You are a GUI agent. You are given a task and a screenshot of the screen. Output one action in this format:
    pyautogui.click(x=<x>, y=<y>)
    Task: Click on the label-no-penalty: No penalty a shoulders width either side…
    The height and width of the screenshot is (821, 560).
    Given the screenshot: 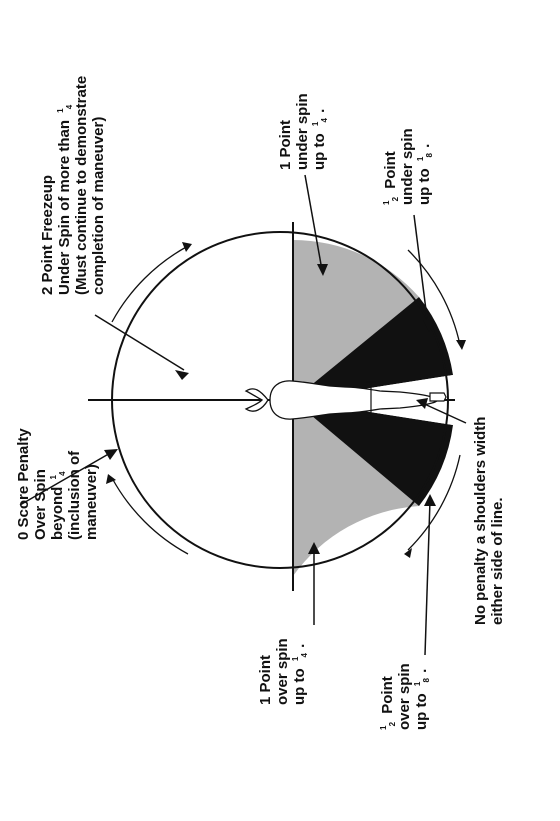 What is the action you would take?
    pyautogui.click(x=489, y=521)
    